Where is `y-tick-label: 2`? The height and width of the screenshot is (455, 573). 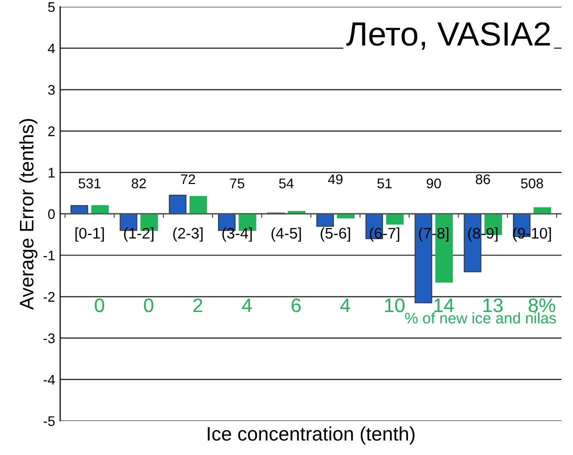
y-tick-label: 2 is located at coordinates (51, 131).